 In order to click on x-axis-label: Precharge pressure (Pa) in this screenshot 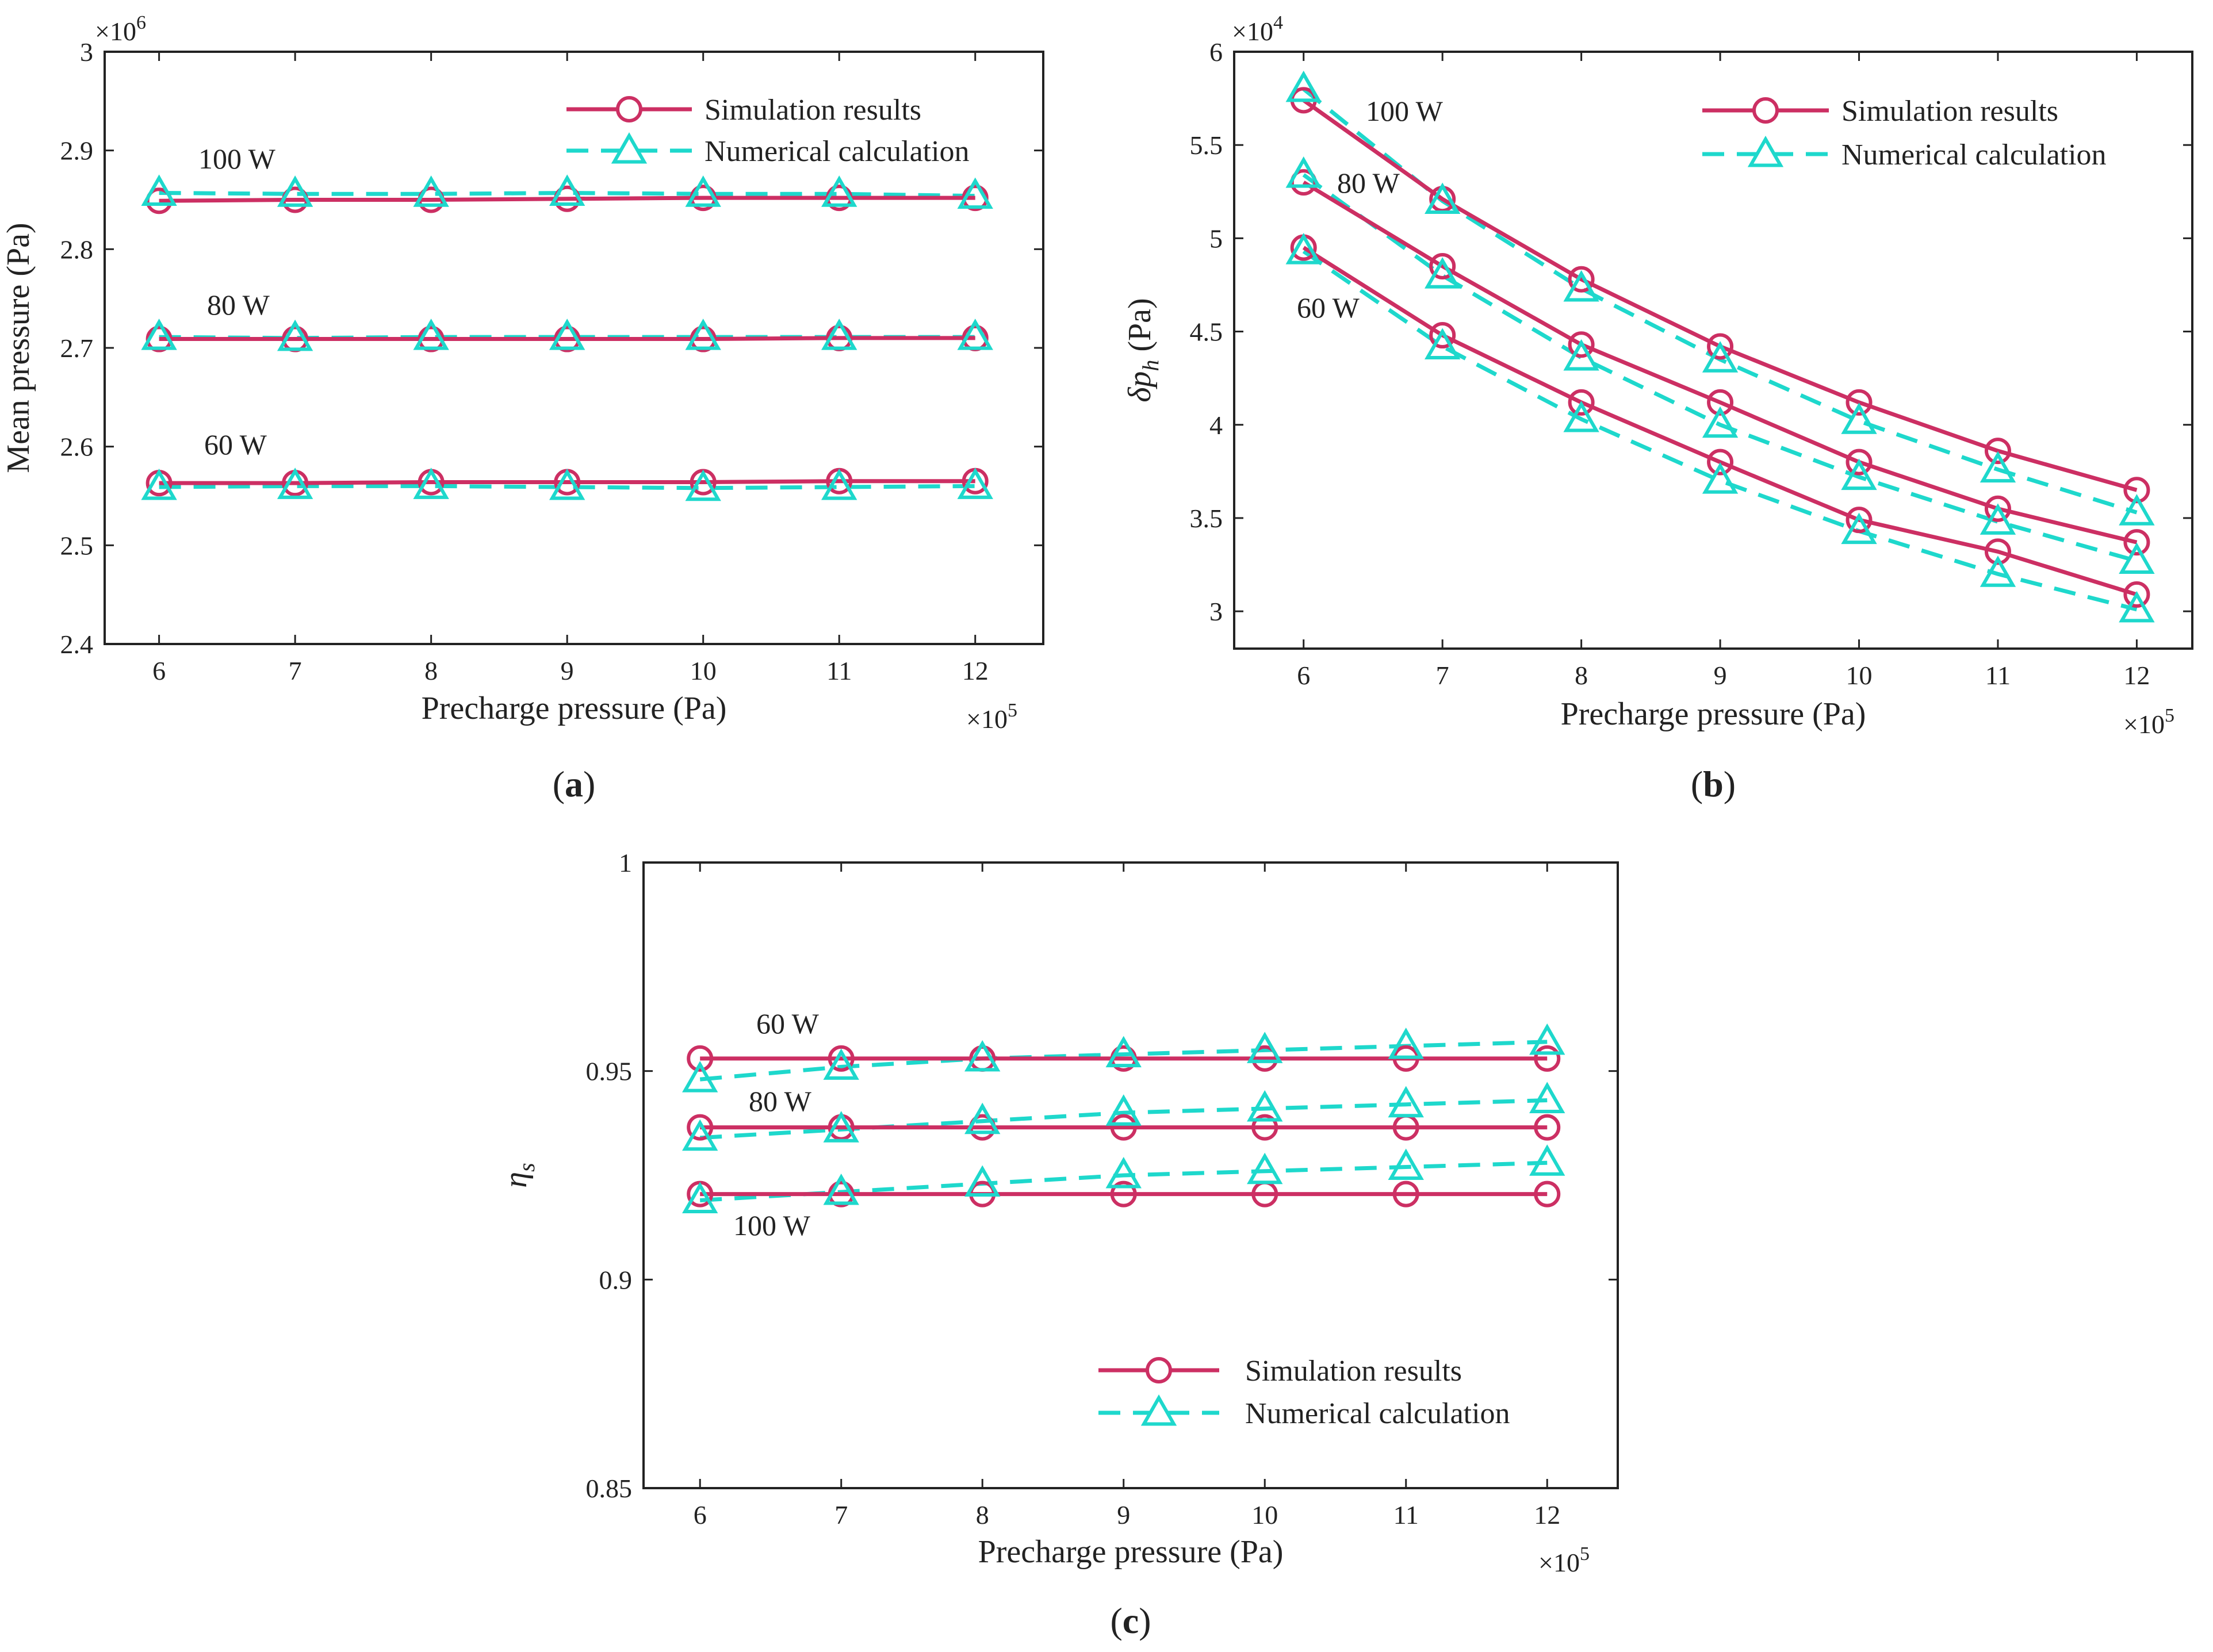, I will do `click(574, 708)`.